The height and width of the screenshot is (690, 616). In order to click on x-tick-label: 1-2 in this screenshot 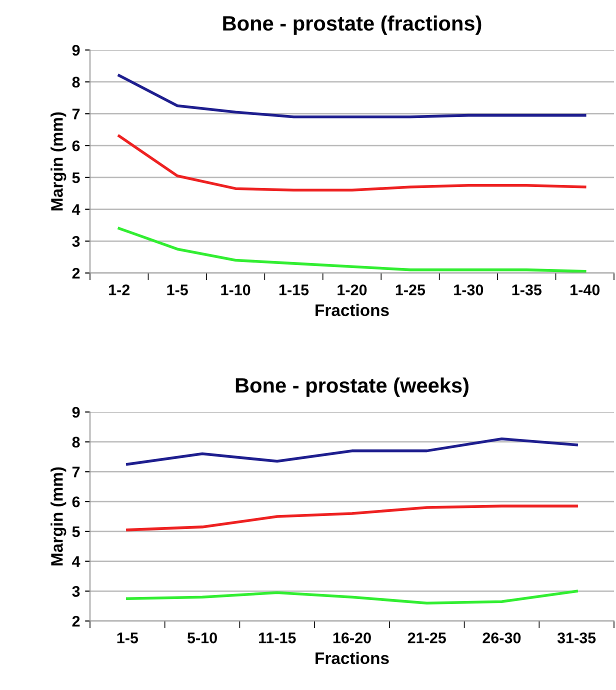, I will do `click(119, 290)`.